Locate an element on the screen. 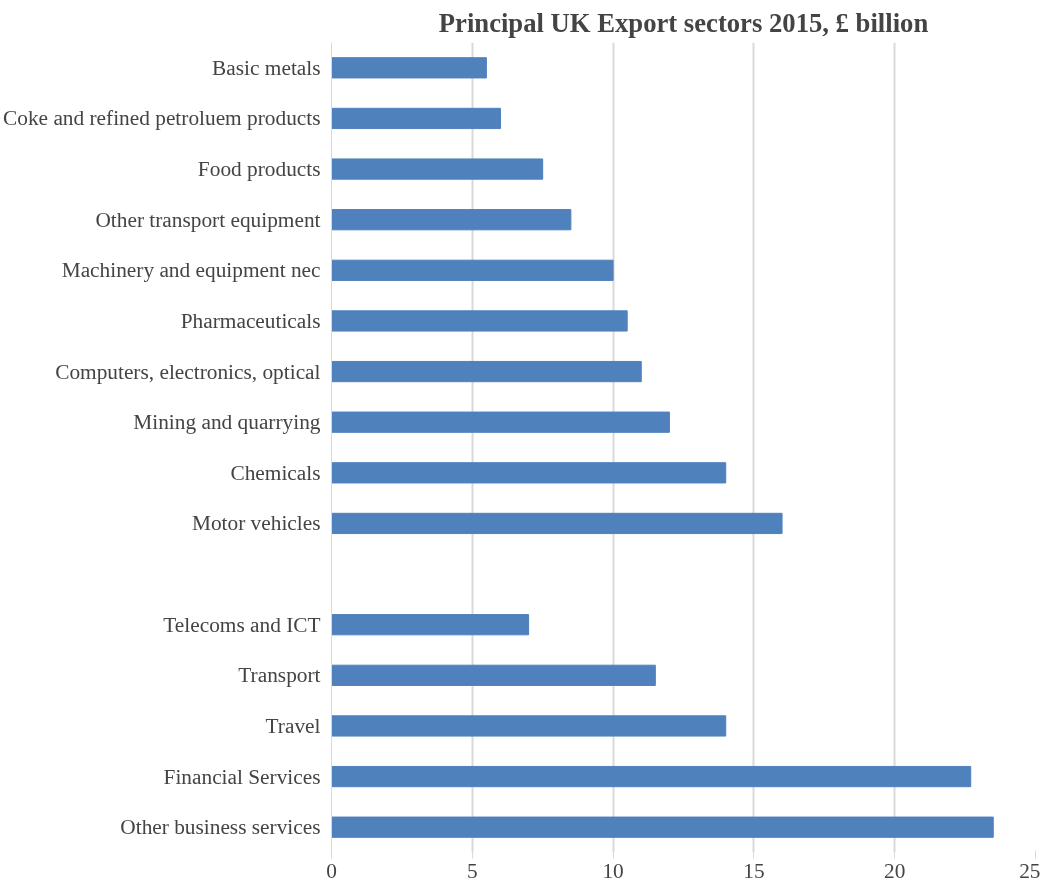 The height and width of the screenshot is (887, 1049). y-tick-label: Other business services is located at coordinates (220, 827).